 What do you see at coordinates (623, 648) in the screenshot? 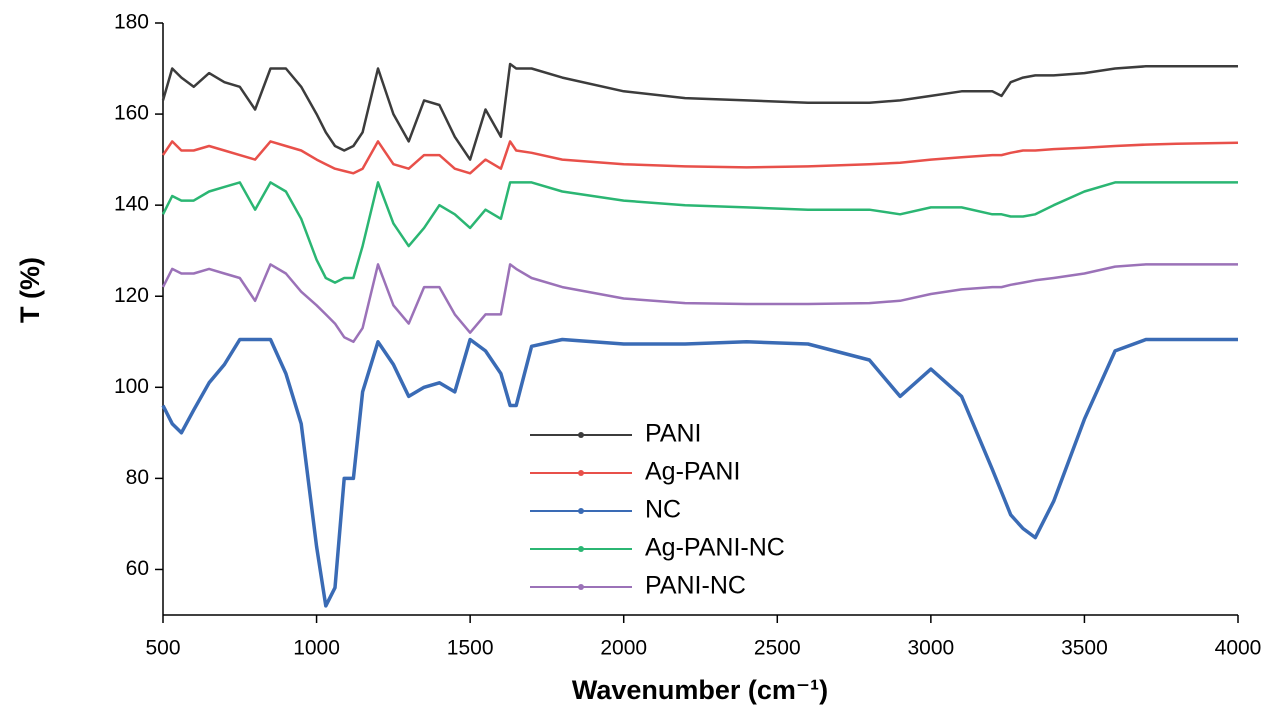
I see `x-tick-label: 2000` at bounding box center [623, 648].